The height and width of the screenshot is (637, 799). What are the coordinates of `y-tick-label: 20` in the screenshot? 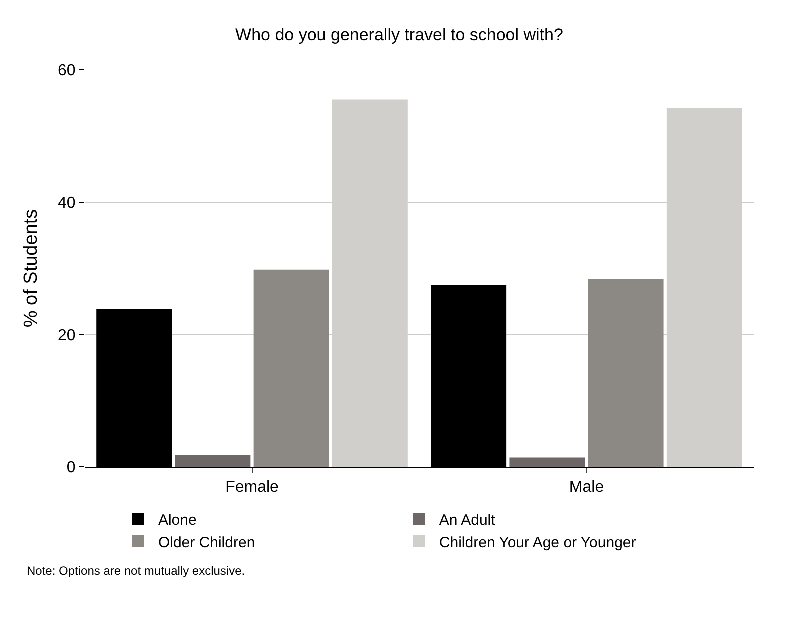 It's located at (67, 335).